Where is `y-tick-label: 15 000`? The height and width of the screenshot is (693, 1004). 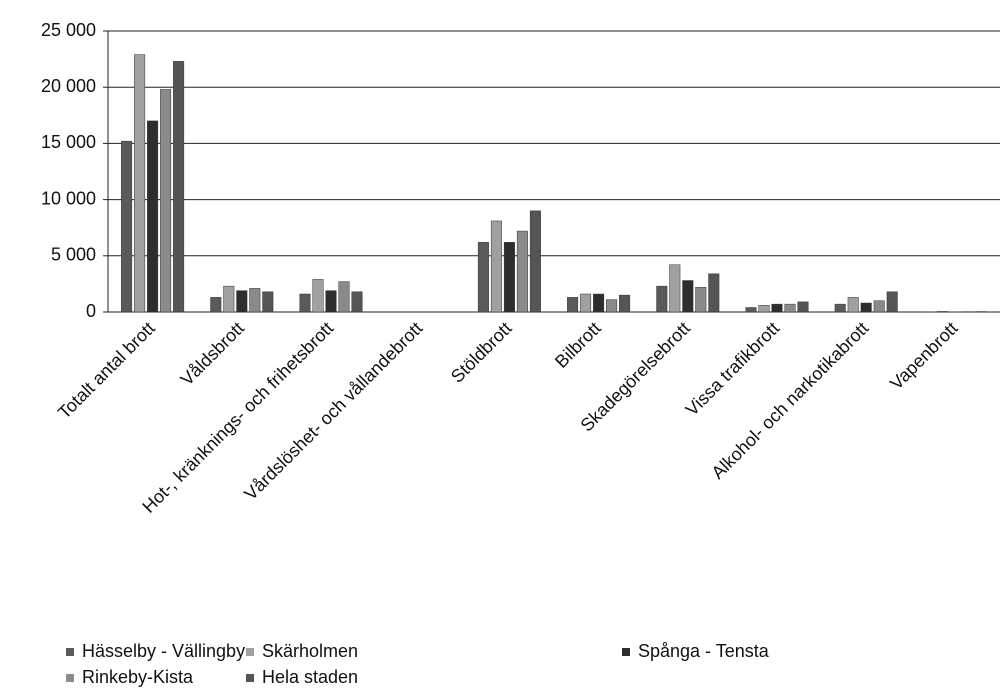
y-tick-label: 15 000 is located at coordinates (68, 142).